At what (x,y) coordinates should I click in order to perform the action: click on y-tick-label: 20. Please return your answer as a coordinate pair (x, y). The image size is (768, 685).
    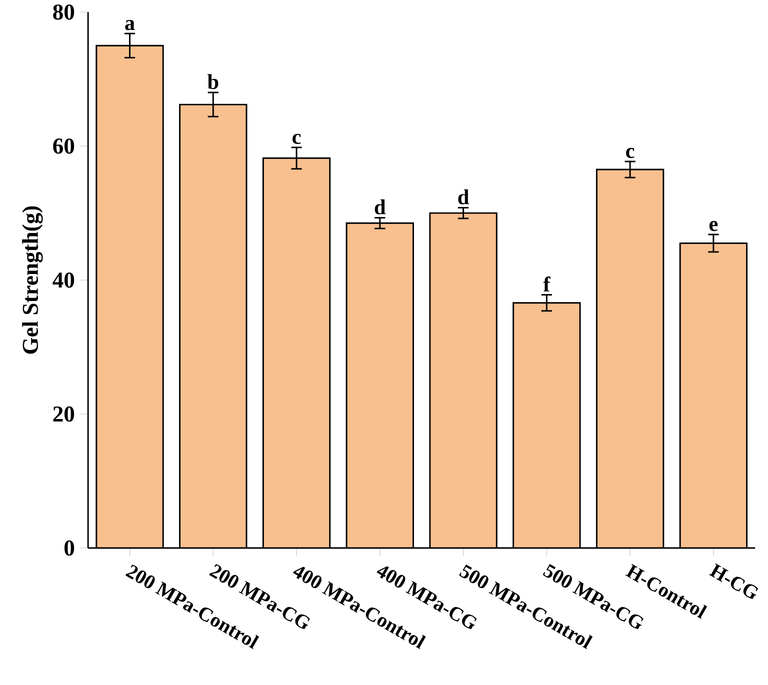
    Looking at the image, I should click on (63, 414).